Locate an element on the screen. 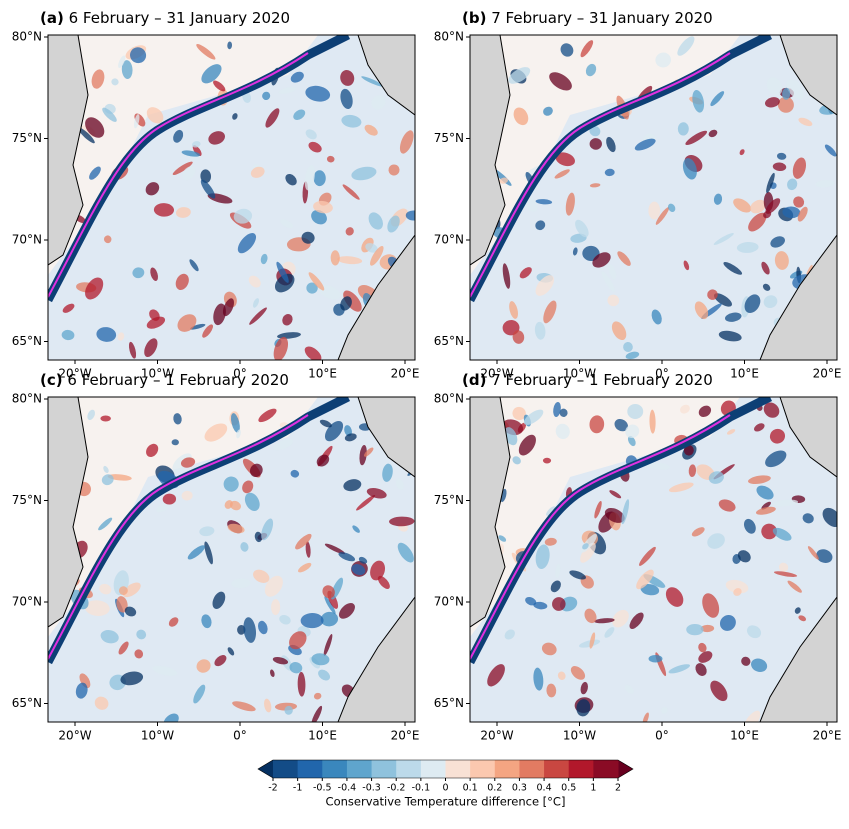 This screenshot has height=829, width=849. land-greenland is located at coordinates (490, 150).